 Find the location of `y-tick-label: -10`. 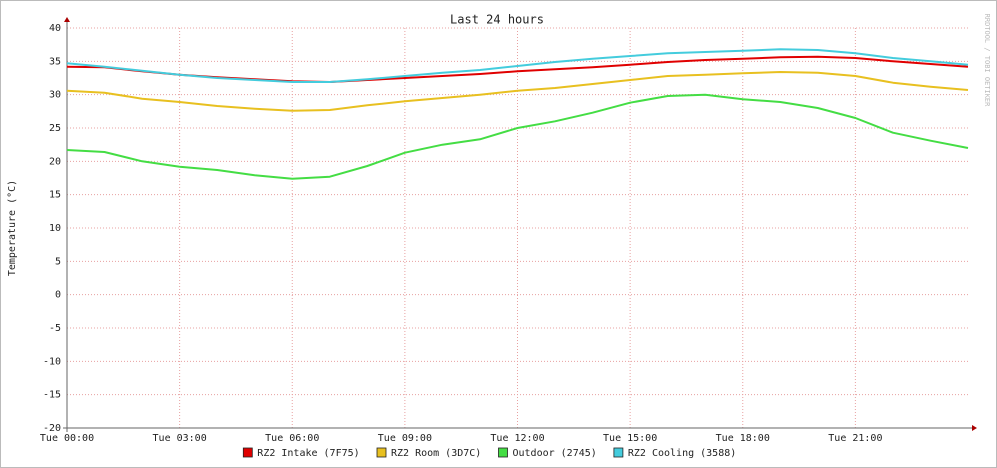

y-tick-label: -10 is located at coordinates (52, 361).